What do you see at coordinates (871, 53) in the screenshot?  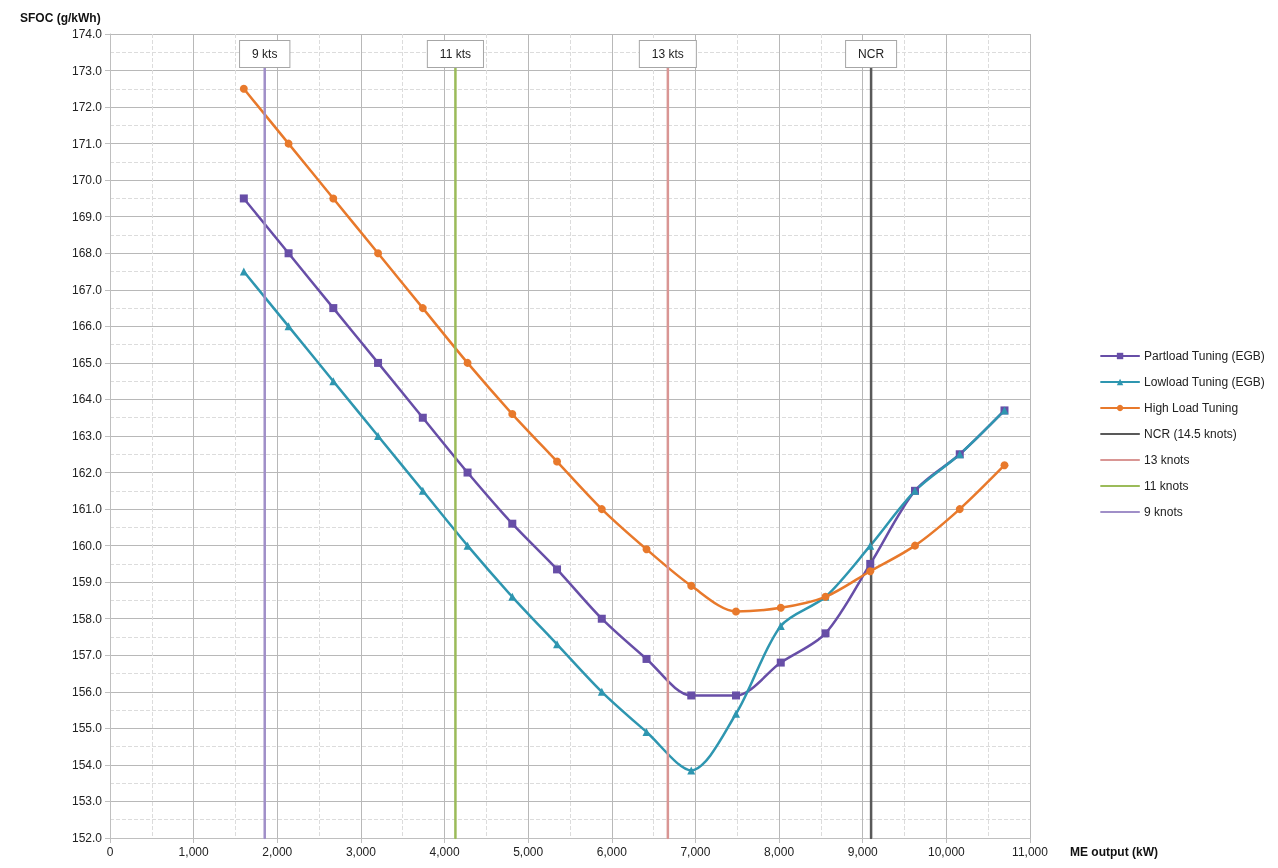 I see `annotation: NCR` at bounding box center [871, 53].